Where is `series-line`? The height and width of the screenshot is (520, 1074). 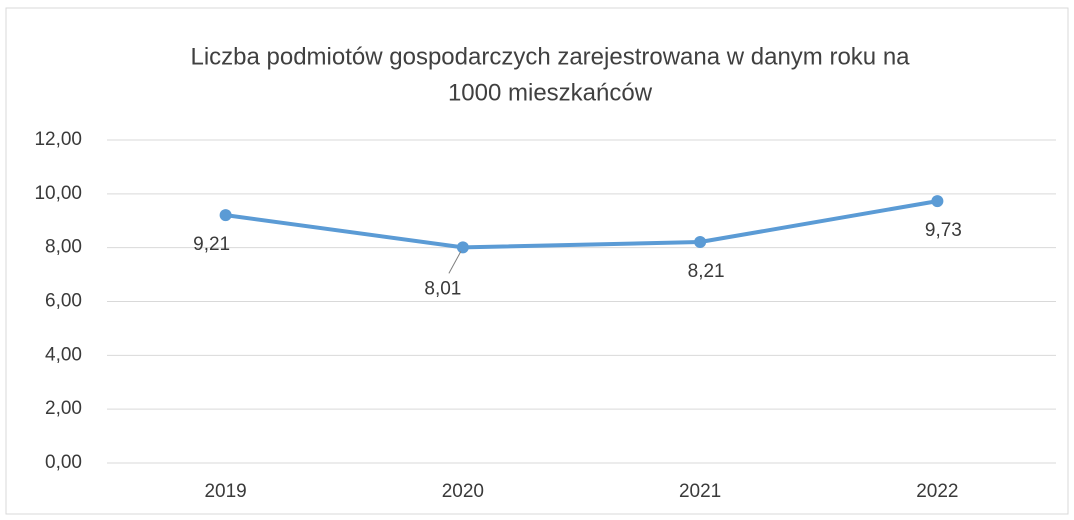 series-line is located at coordinates (581, 224).